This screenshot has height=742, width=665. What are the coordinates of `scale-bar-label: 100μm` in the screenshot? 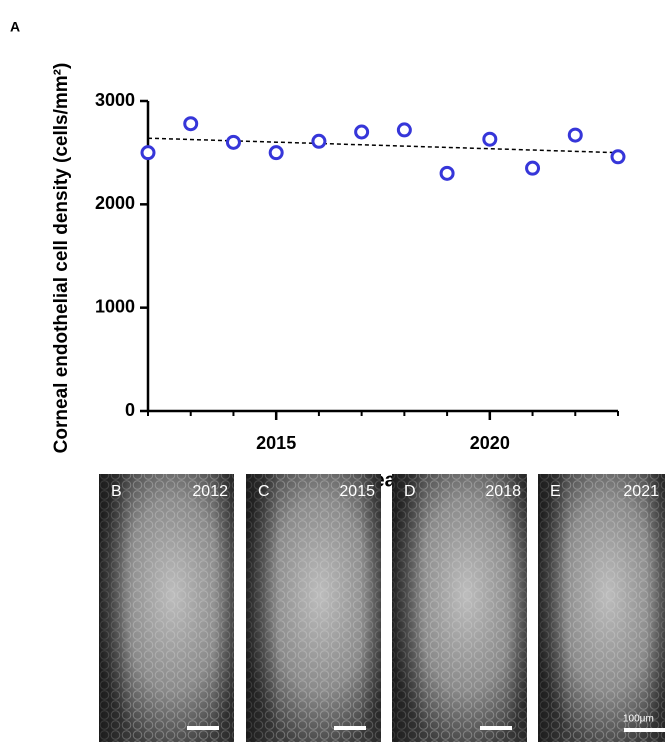 It's located at (638, 719).